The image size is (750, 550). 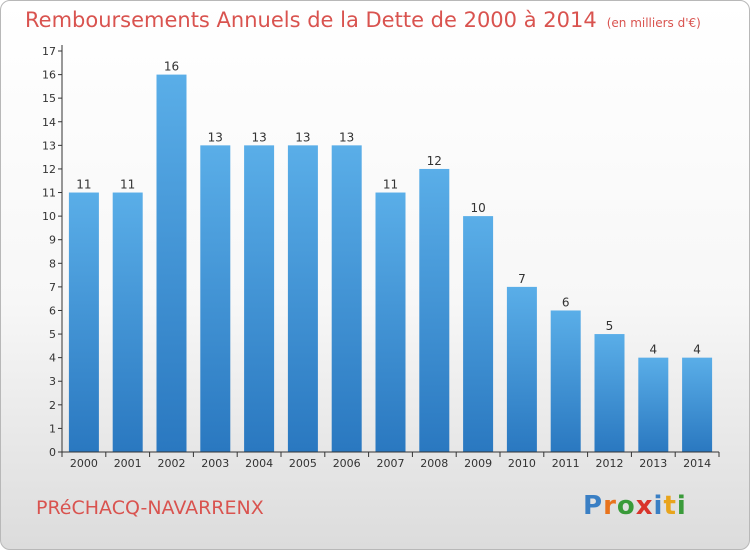 What do you see at coordinates (347, 463) in the screenshot?
I see `x-tick-label: 2006` at bounding box center [347, 463].